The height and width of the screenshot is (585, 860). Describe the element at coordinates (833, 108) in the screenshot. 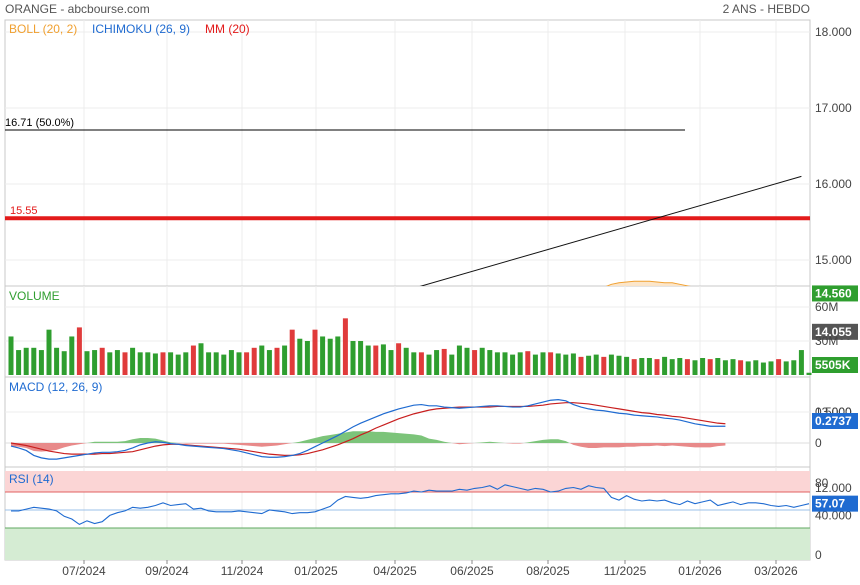

I see `price-tick-label: 17.000` at that location.